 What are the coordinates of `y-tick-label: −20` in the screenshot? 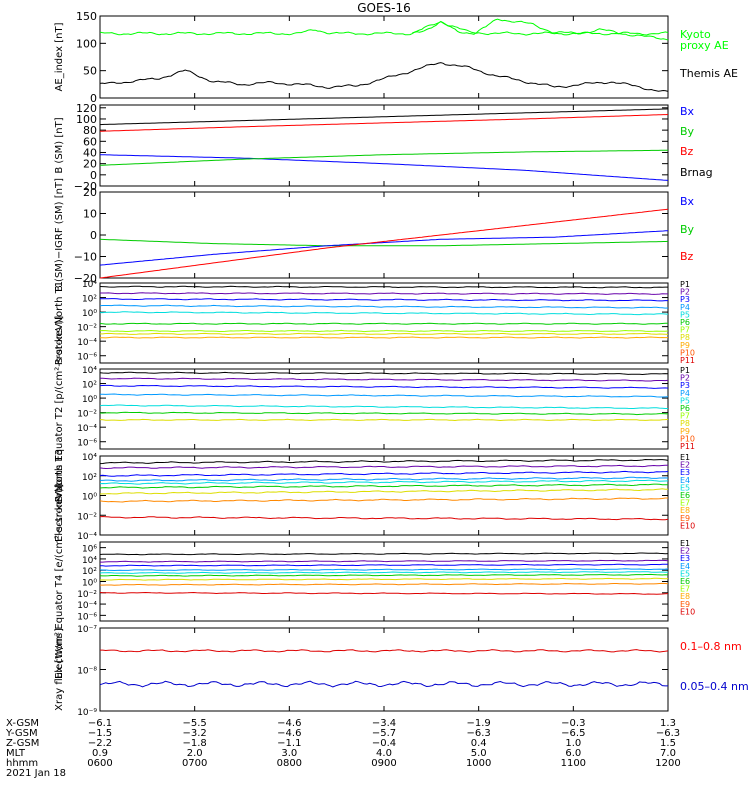 It's located at (85, 186).